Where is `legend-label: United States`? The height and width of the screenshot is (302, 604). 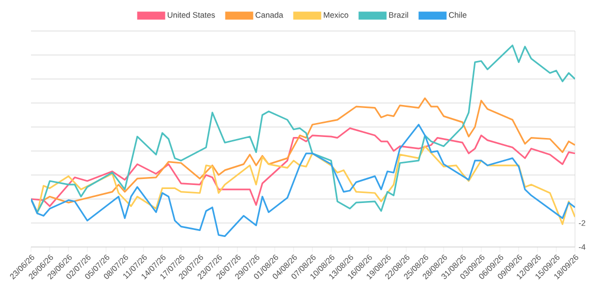 legend-label: United States is located at coordinates (191, 15).